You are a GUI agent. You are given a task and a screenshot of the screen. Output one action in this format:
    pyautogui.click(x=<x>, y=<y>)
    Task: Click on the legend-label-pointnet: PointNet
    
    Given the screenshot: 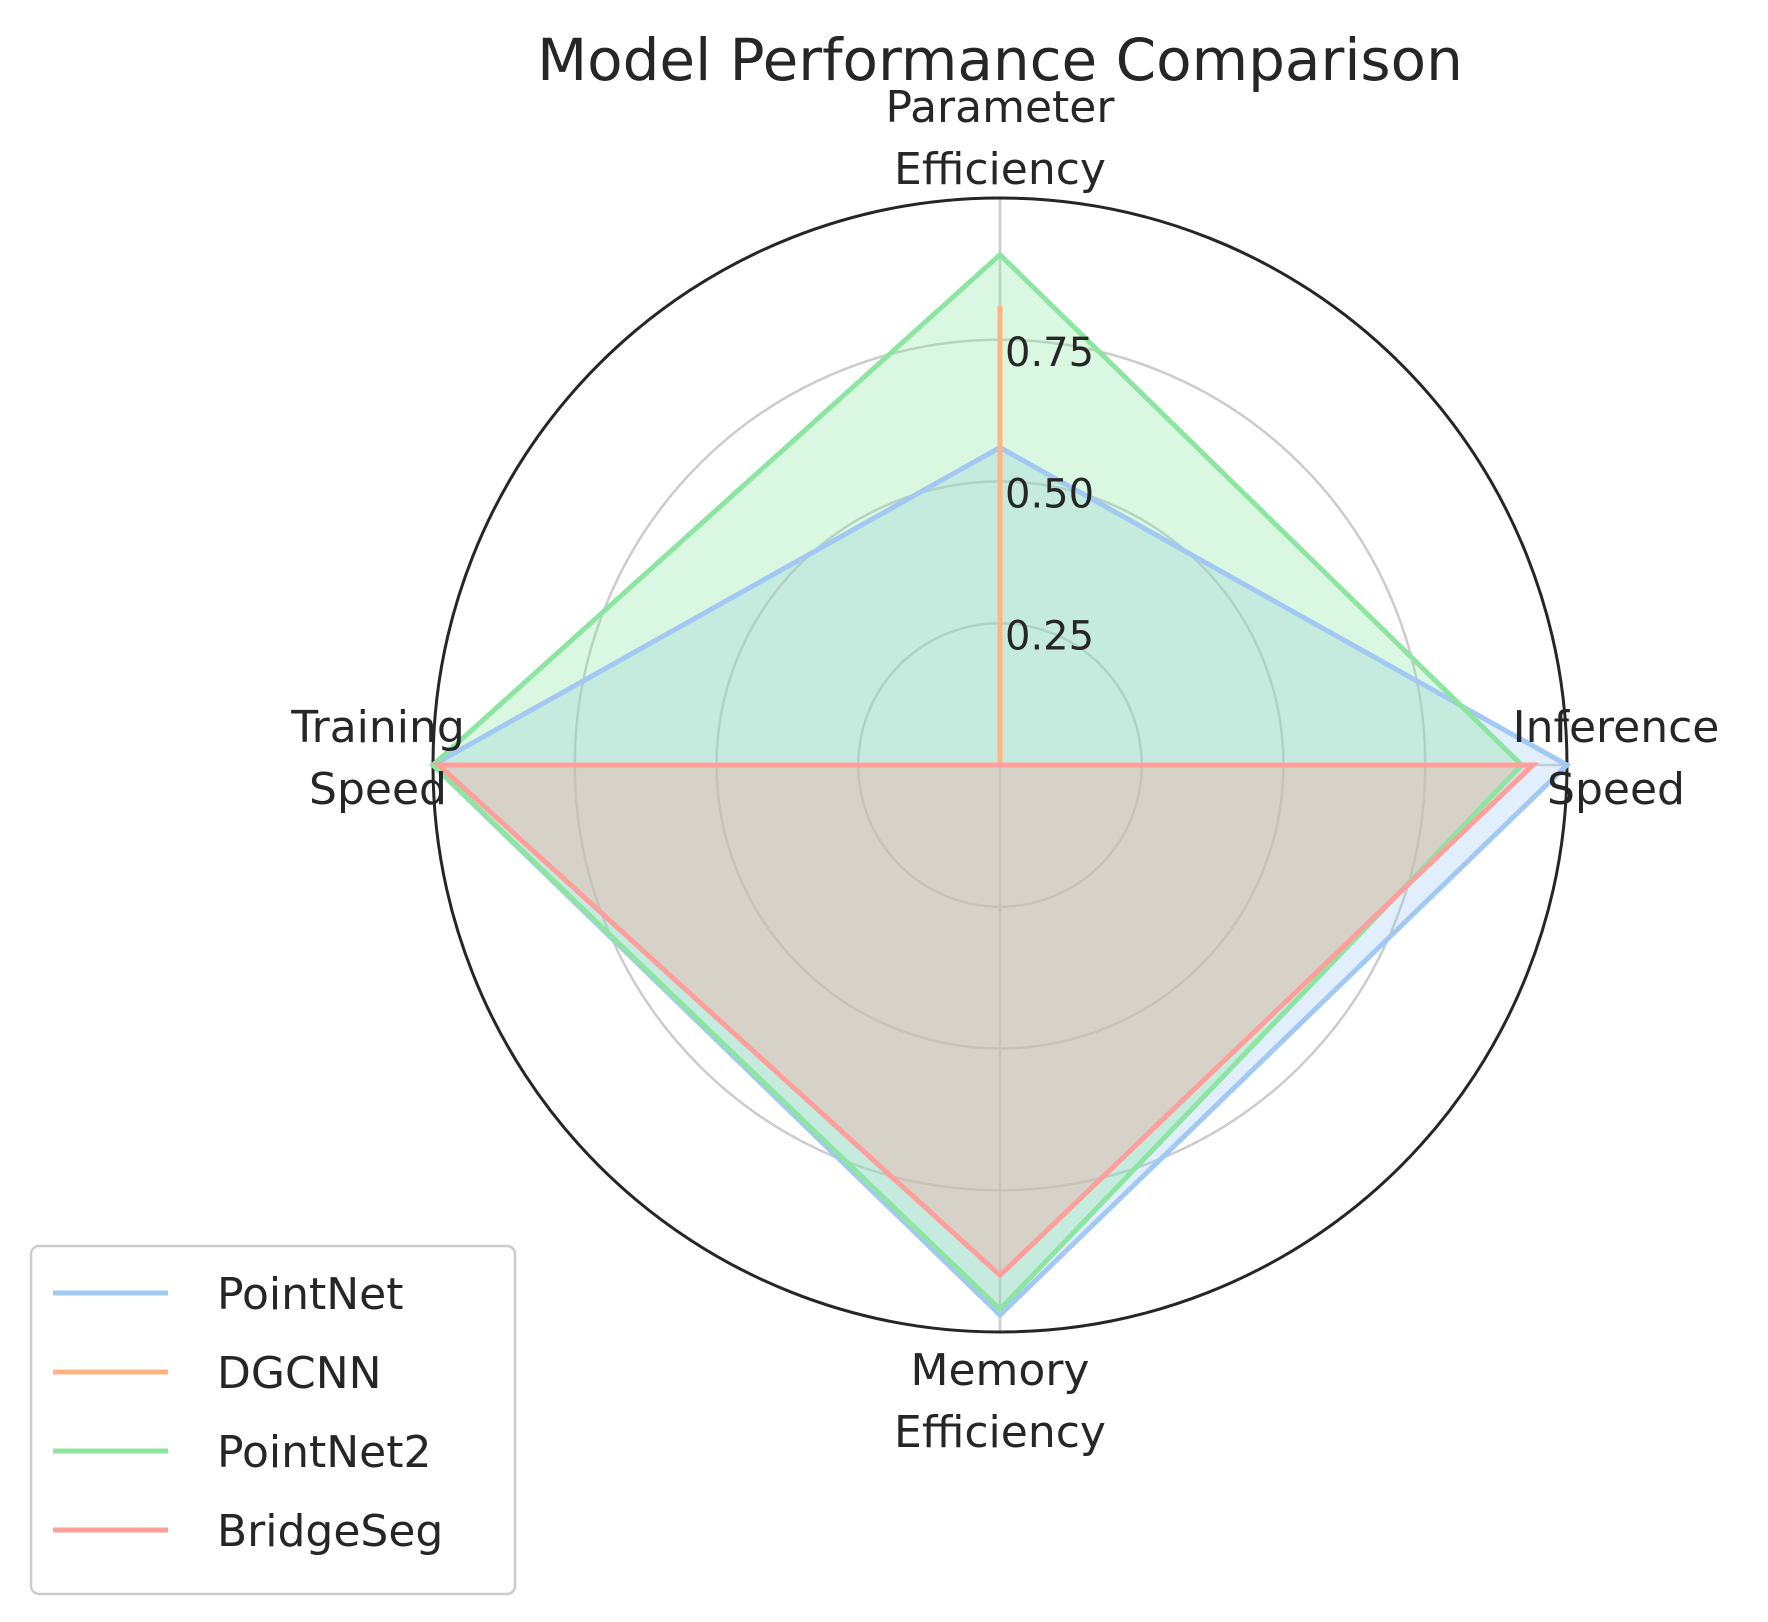 What is the action you would take?
    pyautogui.click(x=310, y=1294)
    